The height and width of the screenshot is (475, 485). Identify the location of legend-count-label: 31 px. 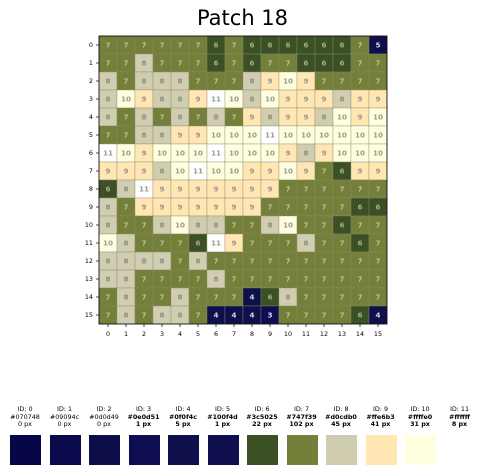
(420, 424).